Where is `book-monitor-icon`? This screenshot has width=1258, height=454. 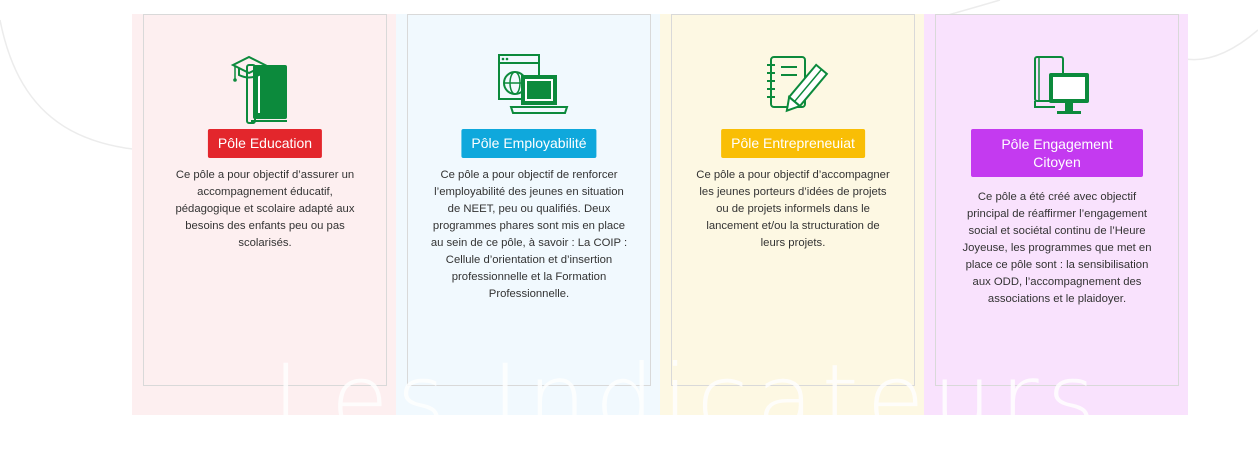 book-monitor-icon is located at coordinates (1057, 85).